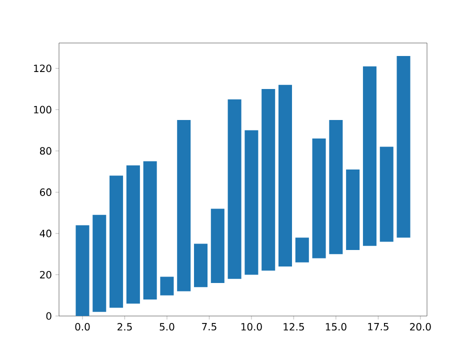  I want to click on x-tick-label: 20.0, so click(420, 327).